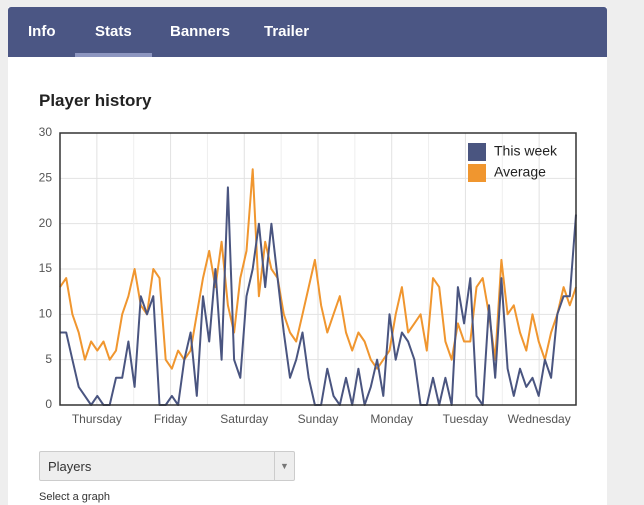 The height and width of the screenshot is (505, 644). What do you see at coordinates (46, 314) in the screenshot?
I see `y-tick-label: 10` at bounding box center [46, 314].